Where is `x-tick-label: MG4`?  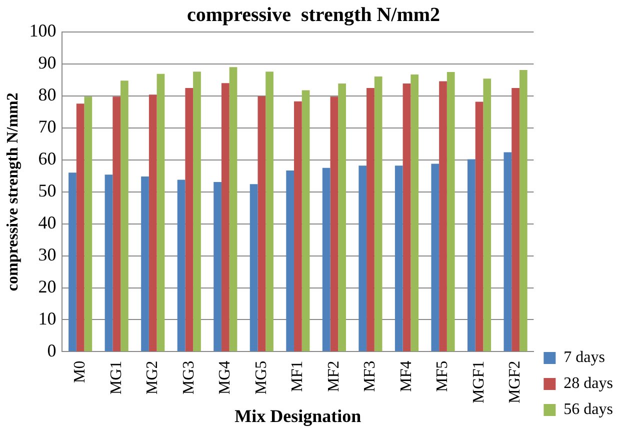
x-tick-label: MG4 is located at coordinates (225, 377).